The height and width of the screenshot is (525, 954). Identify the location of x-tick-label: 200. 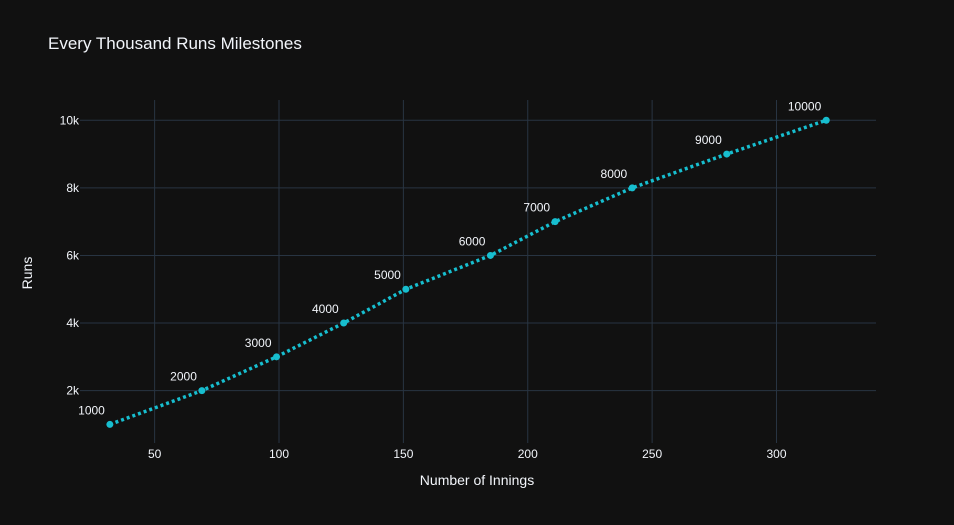
(528, 454).